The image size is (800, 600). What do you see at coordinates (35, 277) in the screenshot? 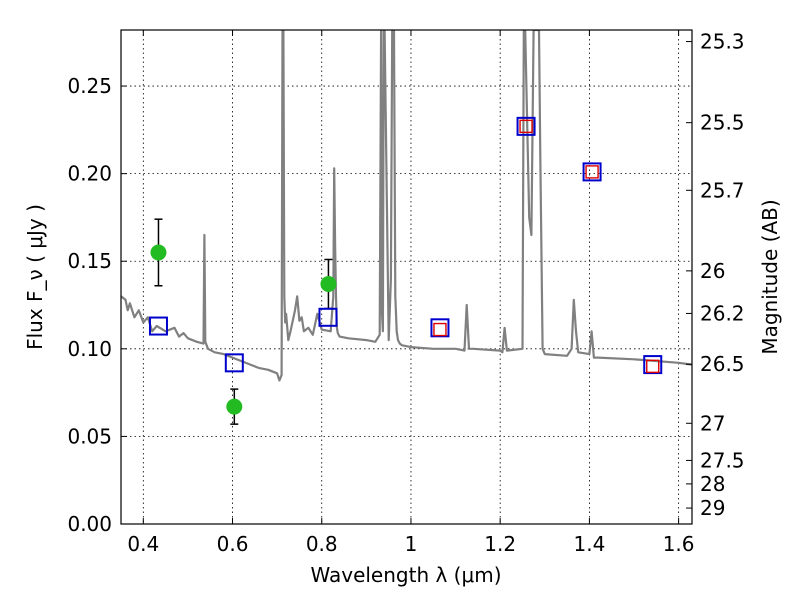
I see `y-axis-label: Flux F_ν ( μJy )` at bounding box center [35, 277].